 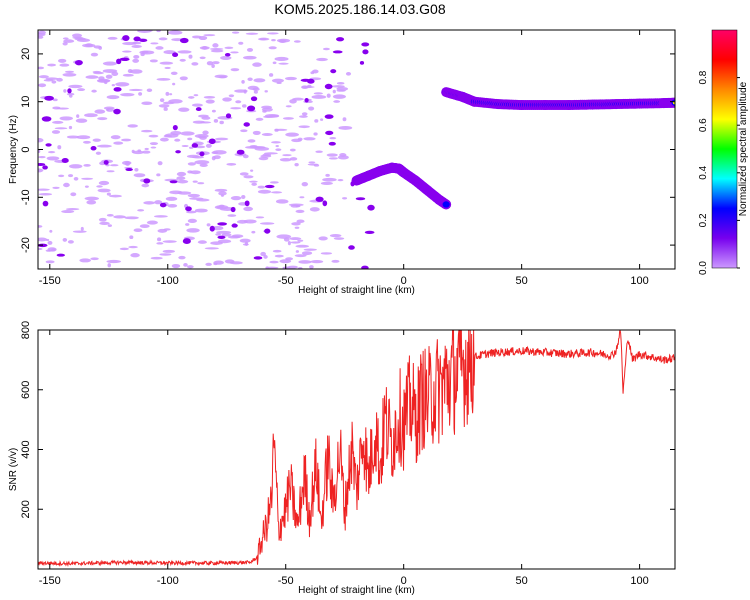 What do you see at coordinates (26, 509) in the screenshot?
I see `y-tick-label: 200` at bounding box center [26, 509].